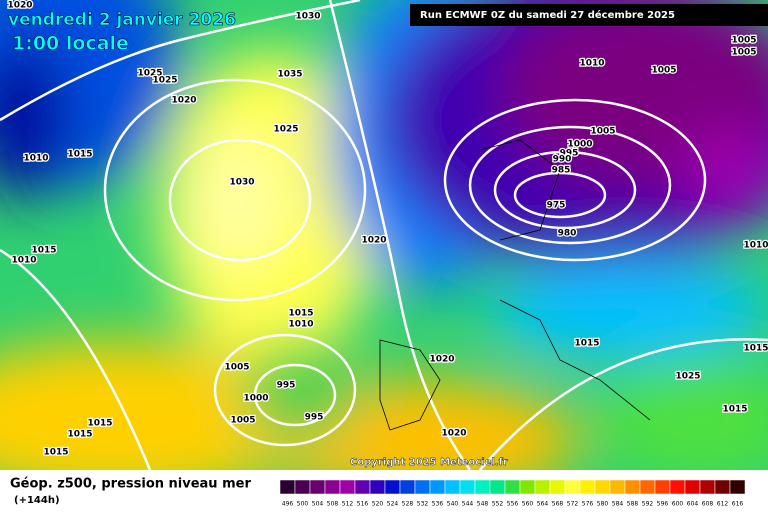 The width and height of the screenshot is (768, 516). Describe the element at coordinates (633, 504) in the screenshot. I see `scale-label: 588` at that location.